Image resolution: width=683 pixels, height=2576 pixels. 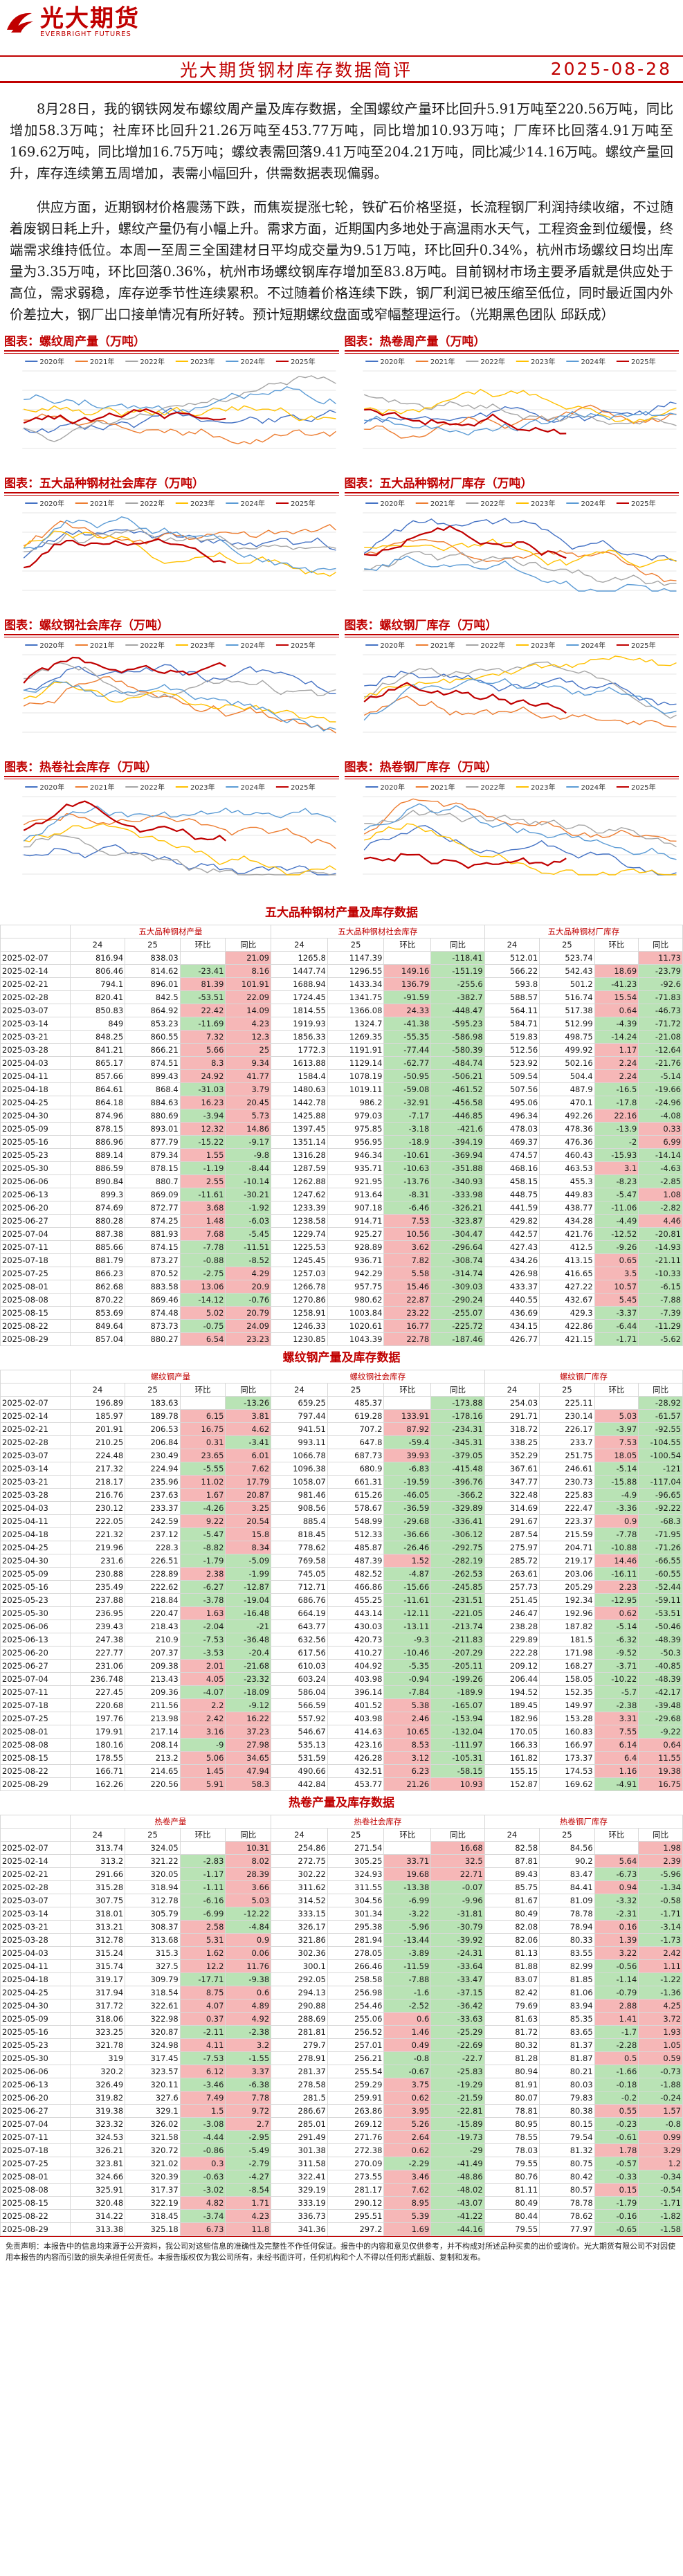 I want to click on value-cell: 2.2, so click(x=202, y=1705).